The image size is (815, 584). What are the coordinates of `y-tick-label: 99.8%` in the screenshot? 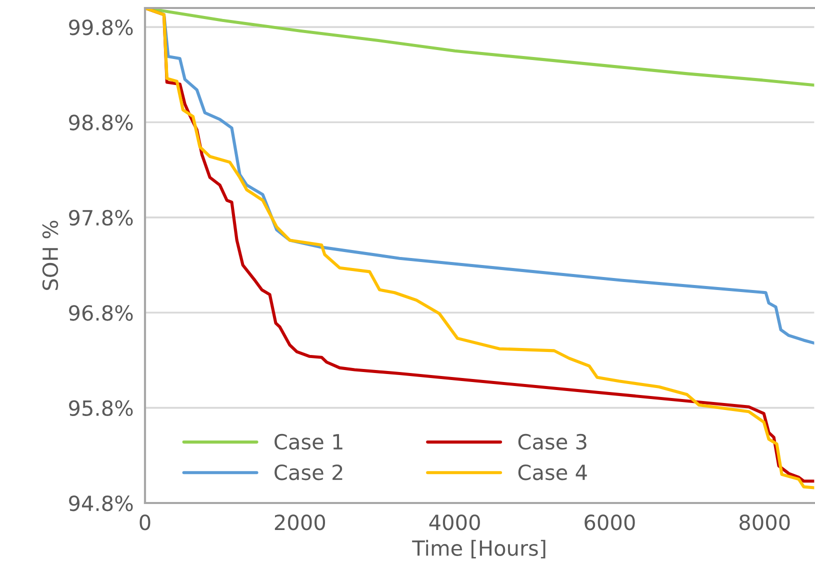 It's located at (101, 27).